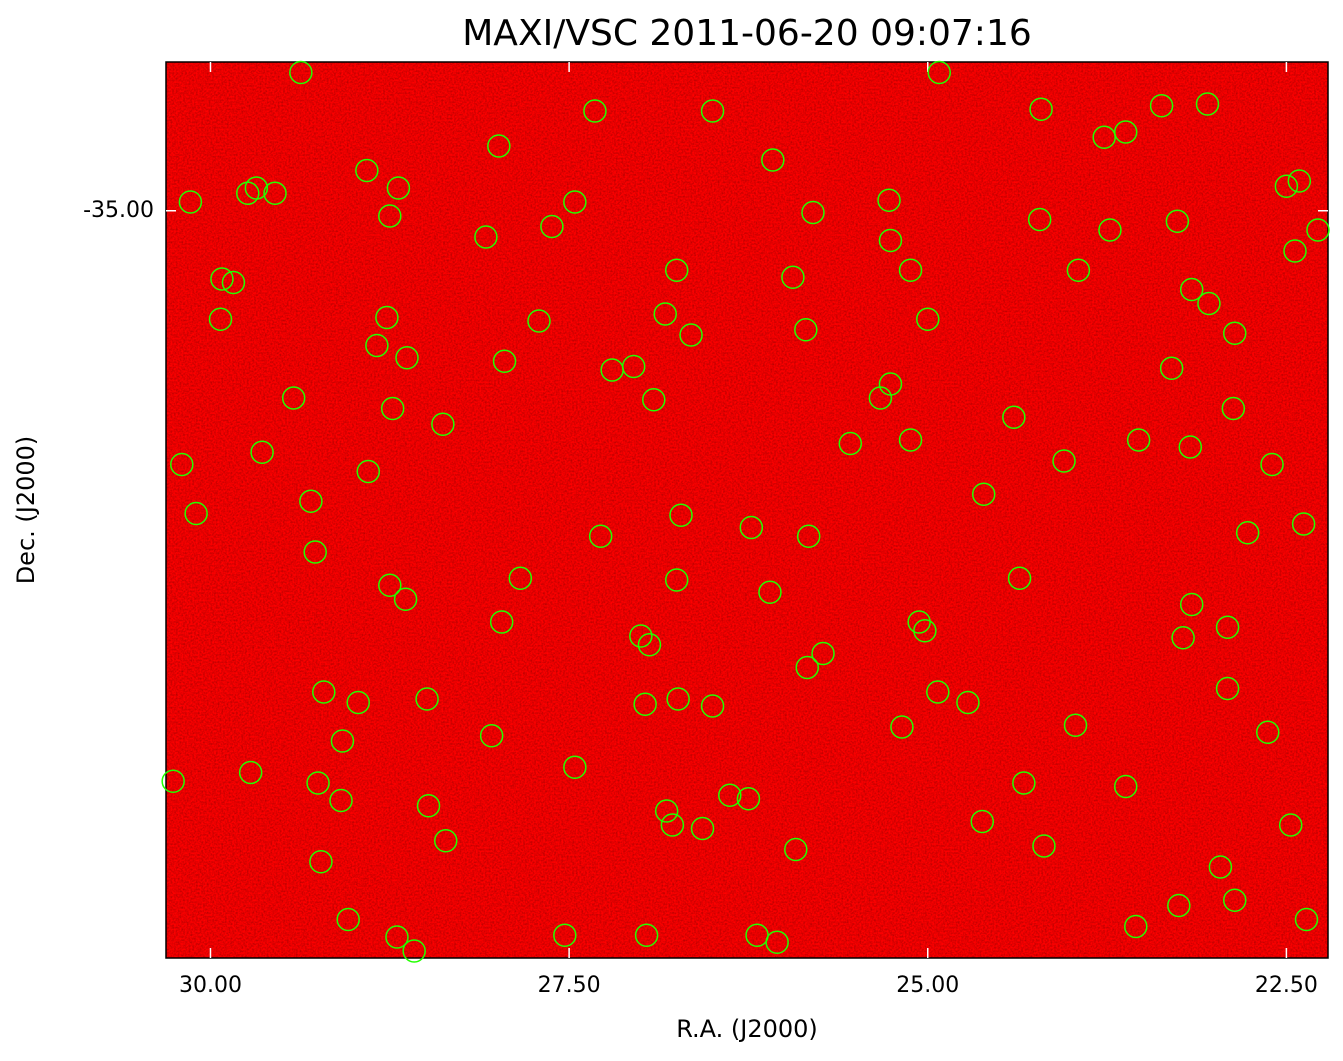 Image resolution: width=1343 pixels, height=1061 pixels. What do you see at coordinates (210, 985) in the screenshot?
I see `x-tick-label: 30.00` at bounding box center [210, 985].